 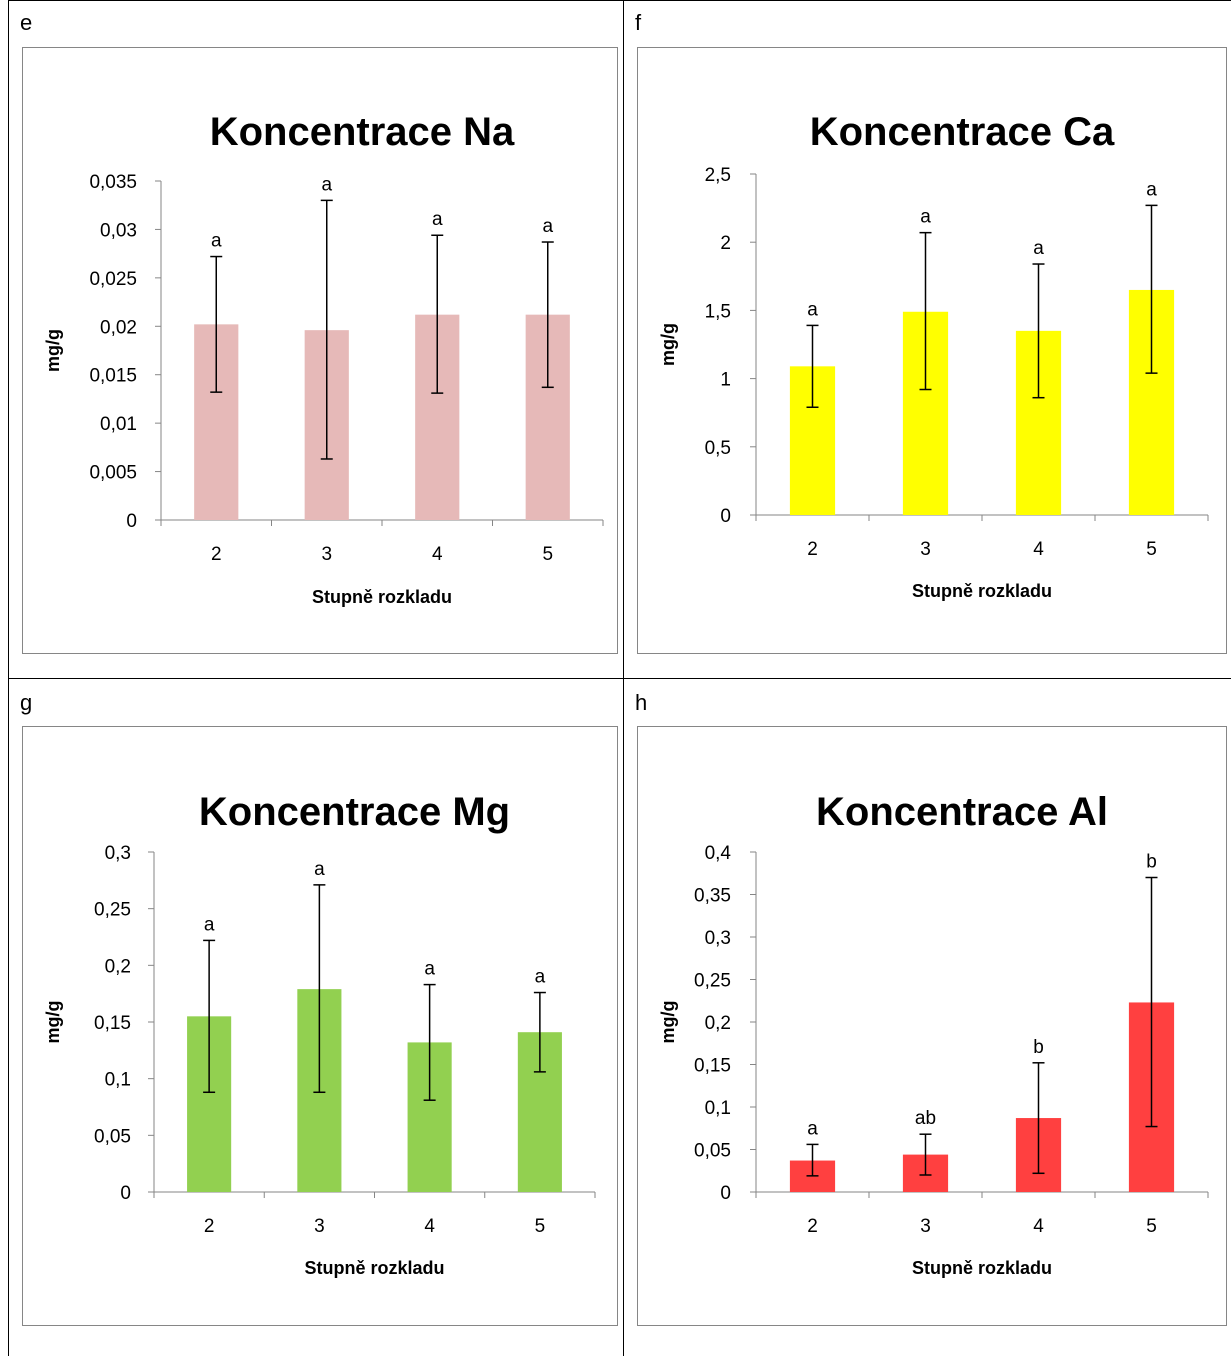 What do you see at coordinates (113, 473) in the screenshot?
I see `y-tick-label: 0,005` at bounding box center [113, 473].